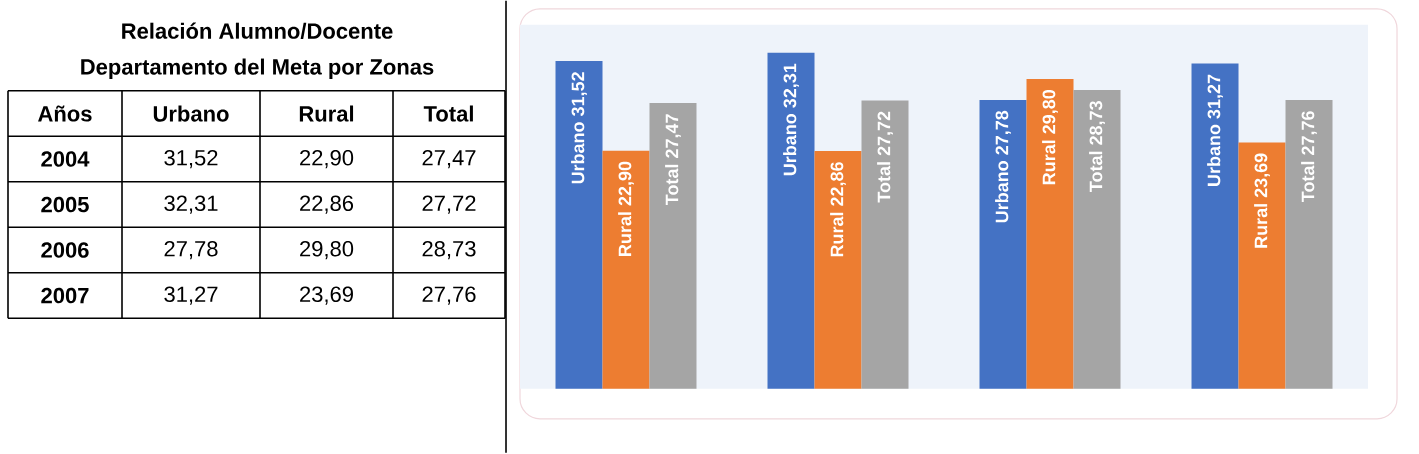  I want to click on text: 22,86, so click(327, 204).